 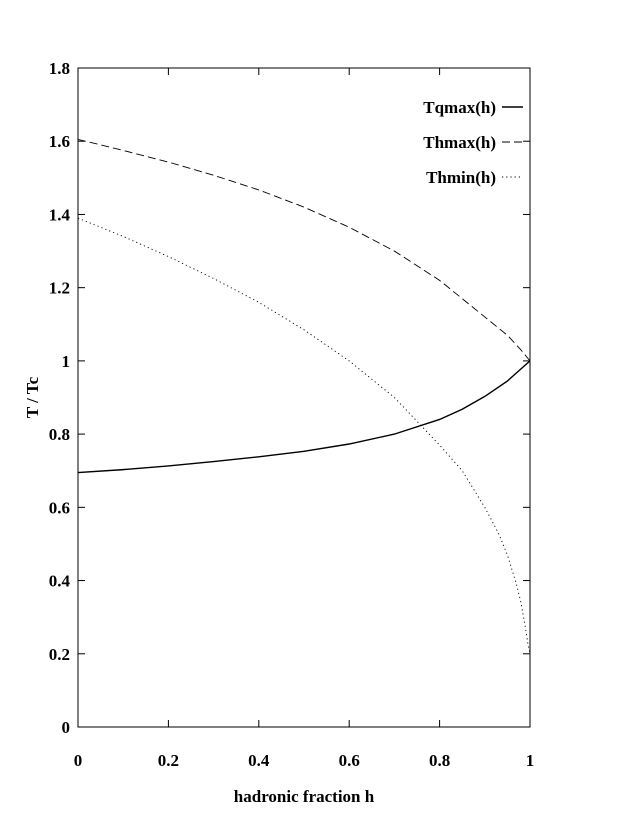 I want to click on y-axis-title: T / Tc, so click(x=32, y=397).